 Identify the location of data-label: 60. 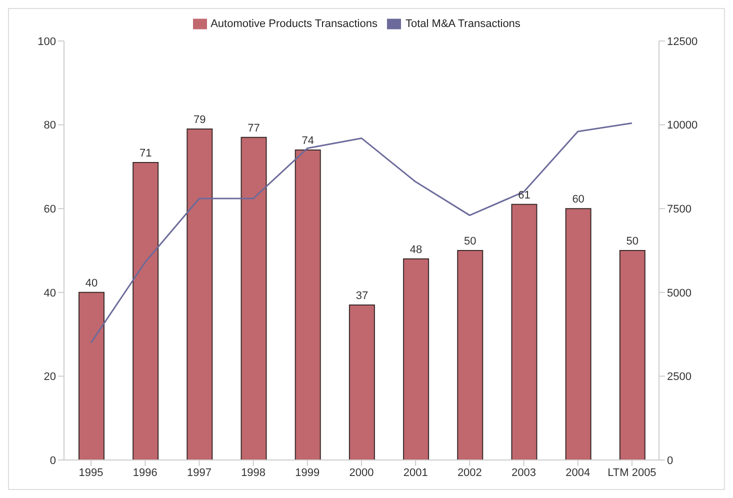
(578, 200).